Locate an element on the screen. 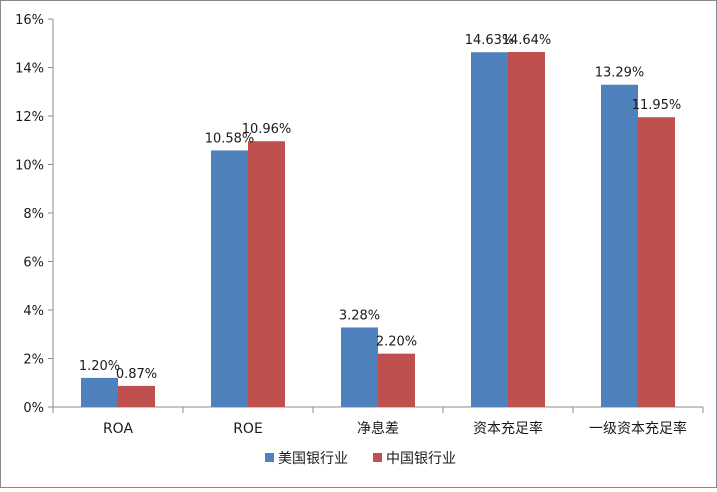 The height and width of the screenshot is (492, 717). data-label: 11.95% is located at coordinates (657, 105).